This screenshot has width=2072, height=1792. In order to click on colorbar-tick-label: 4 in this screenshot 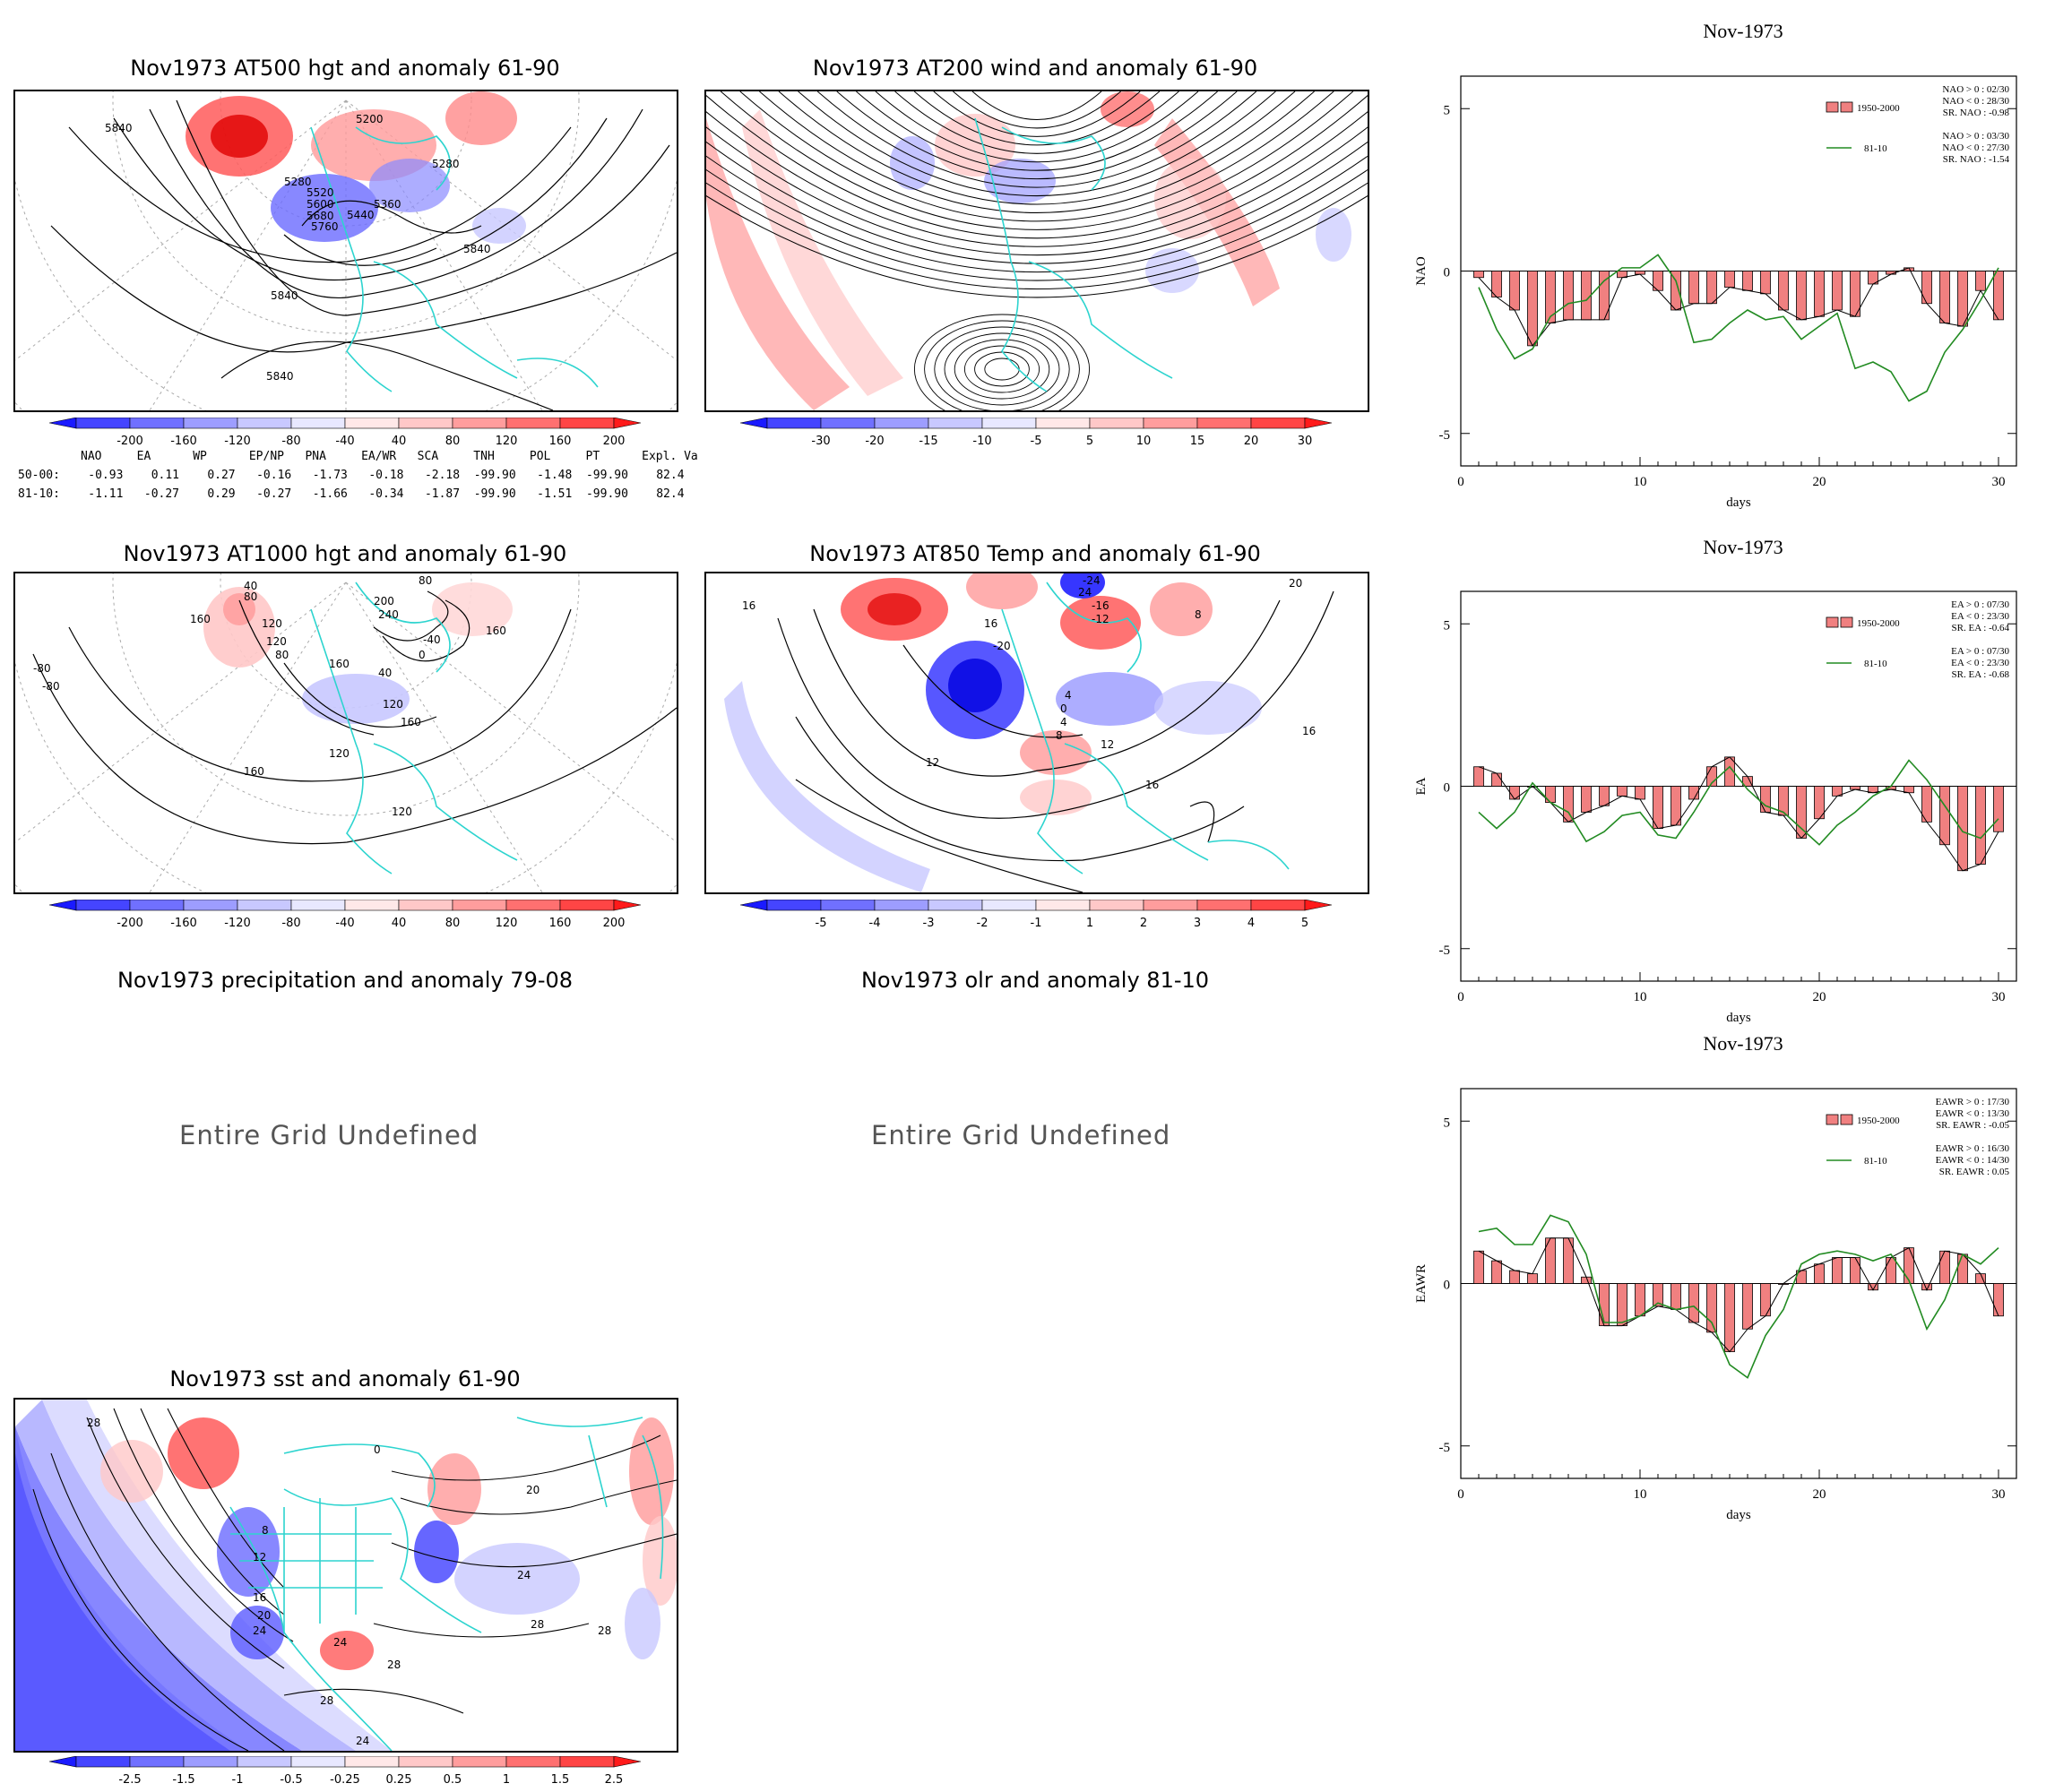, I will do `click(1251, 923)`.